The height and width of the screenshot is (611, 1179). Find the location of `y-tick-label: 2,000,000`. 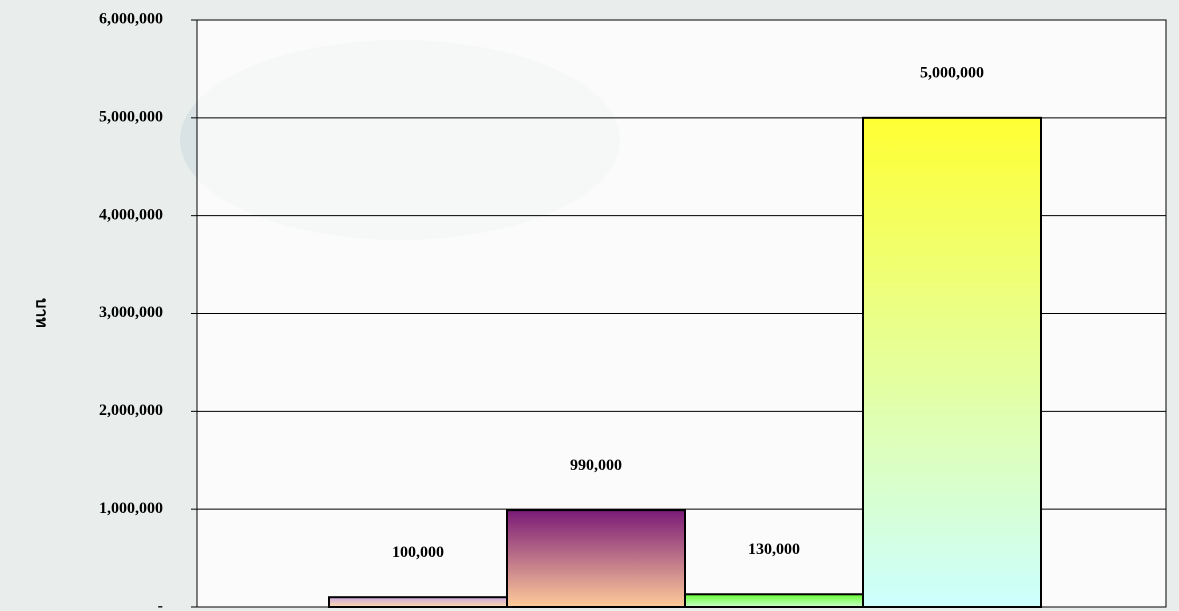

y-tick-label: 2,000,000 is located at coordinates (131, 410).